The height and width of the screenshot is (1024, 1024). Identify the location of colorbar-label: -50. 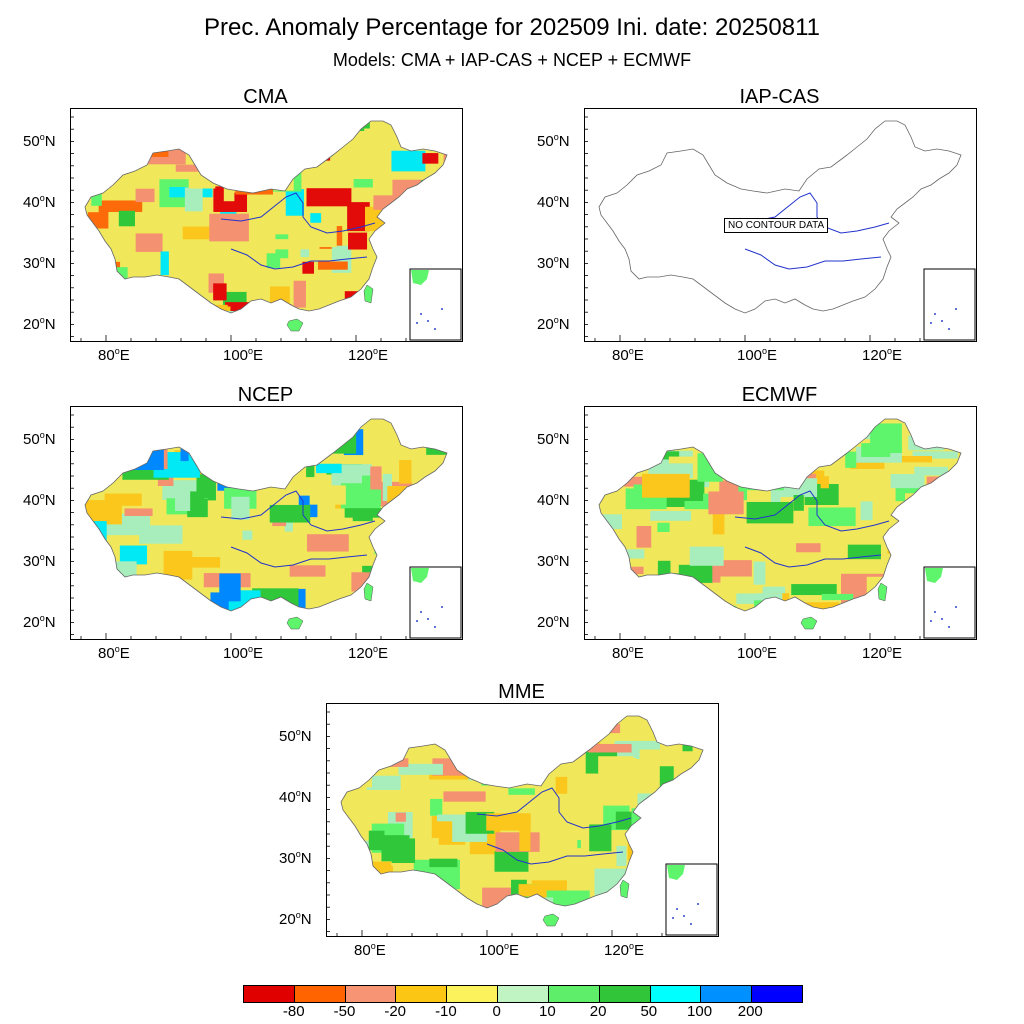
(344, 1011).